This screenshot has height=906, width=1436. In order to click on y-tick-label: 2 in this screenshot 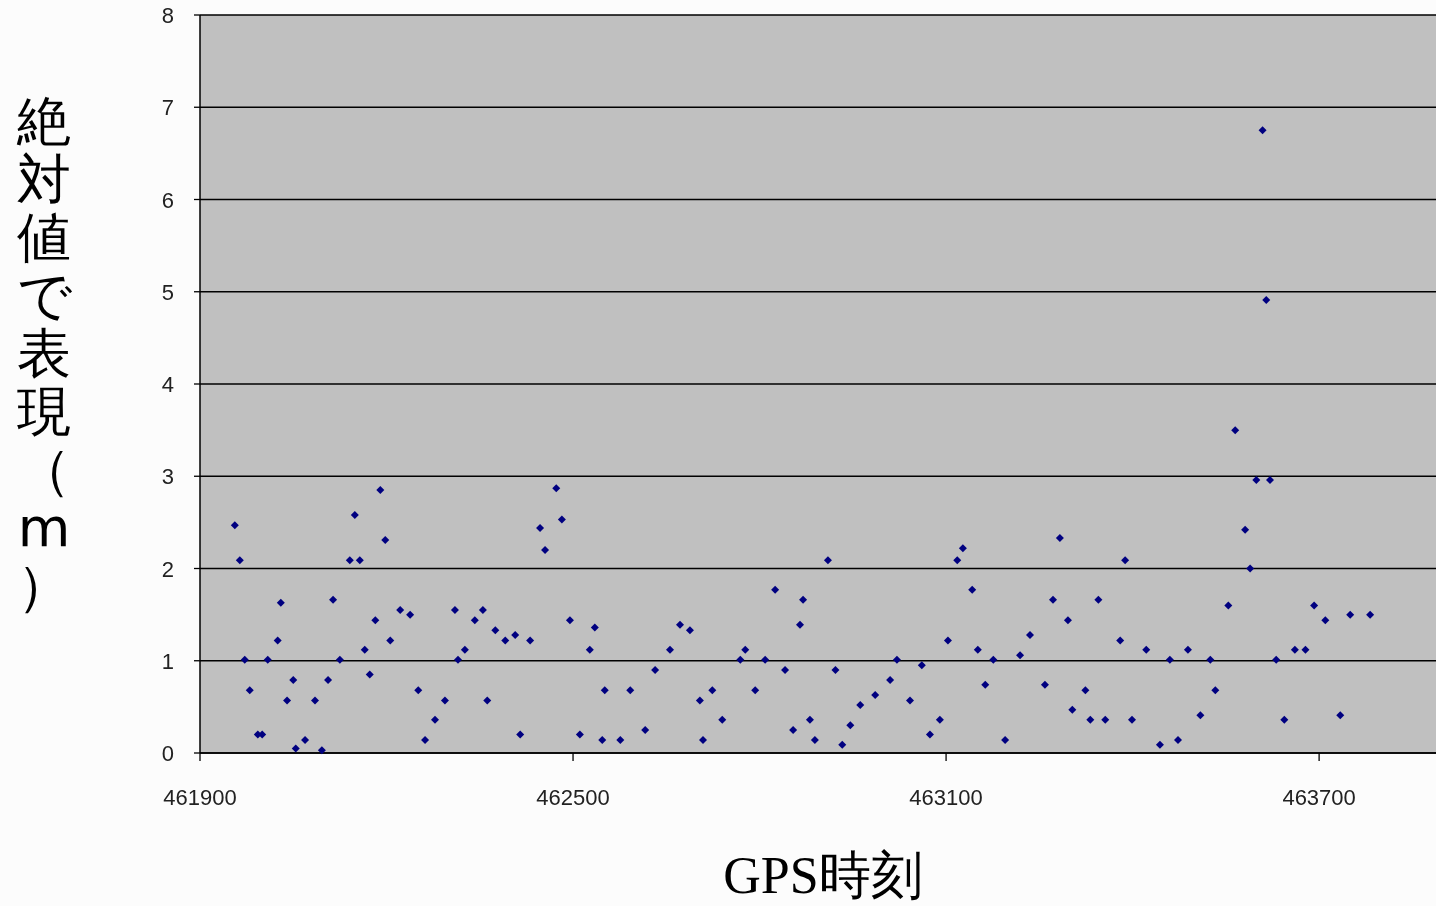, I will do `click(167, 569)`.